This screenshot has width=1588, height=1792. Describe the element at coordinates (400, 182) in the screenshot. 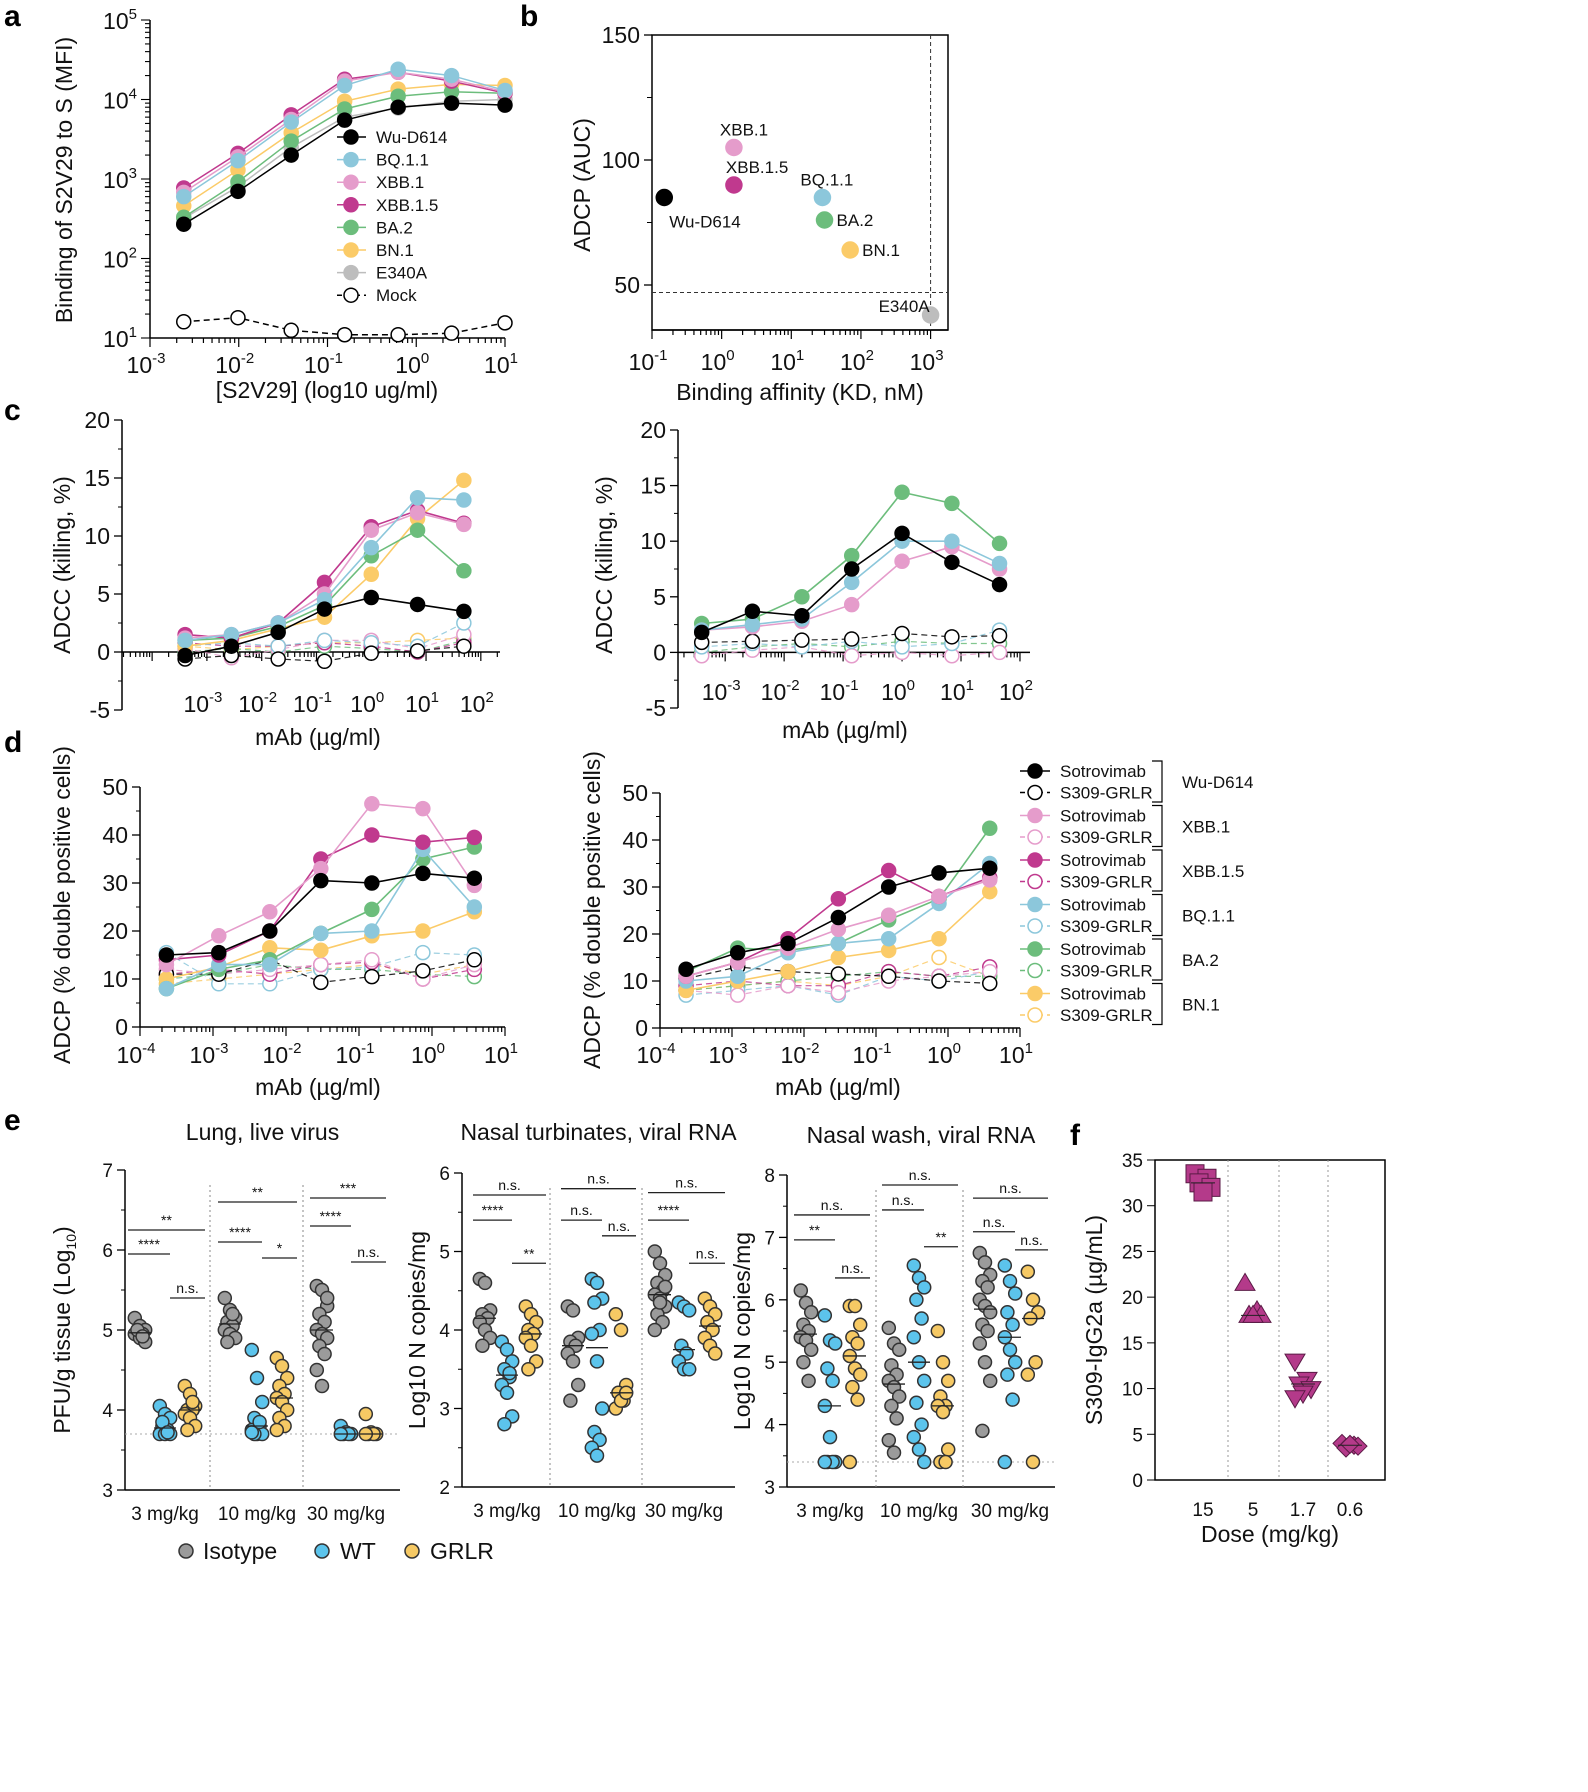

I see `a-legend-label: XBB.1` at that location.